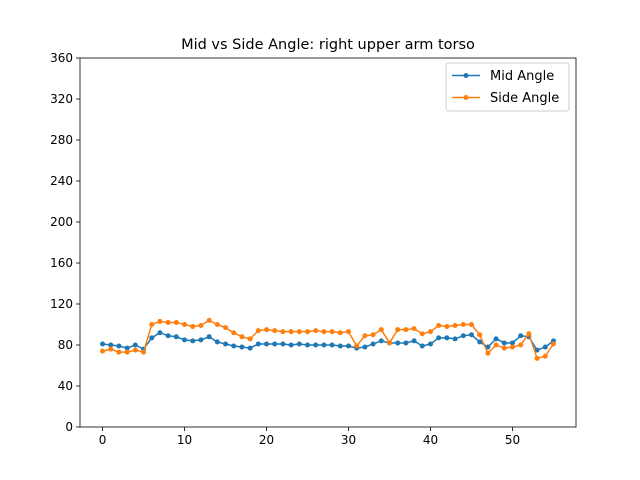  What do you see at coordinates (430, 440) in the screenshot?
I see `x-tick-label: 40` at bounding box center [430, 440].